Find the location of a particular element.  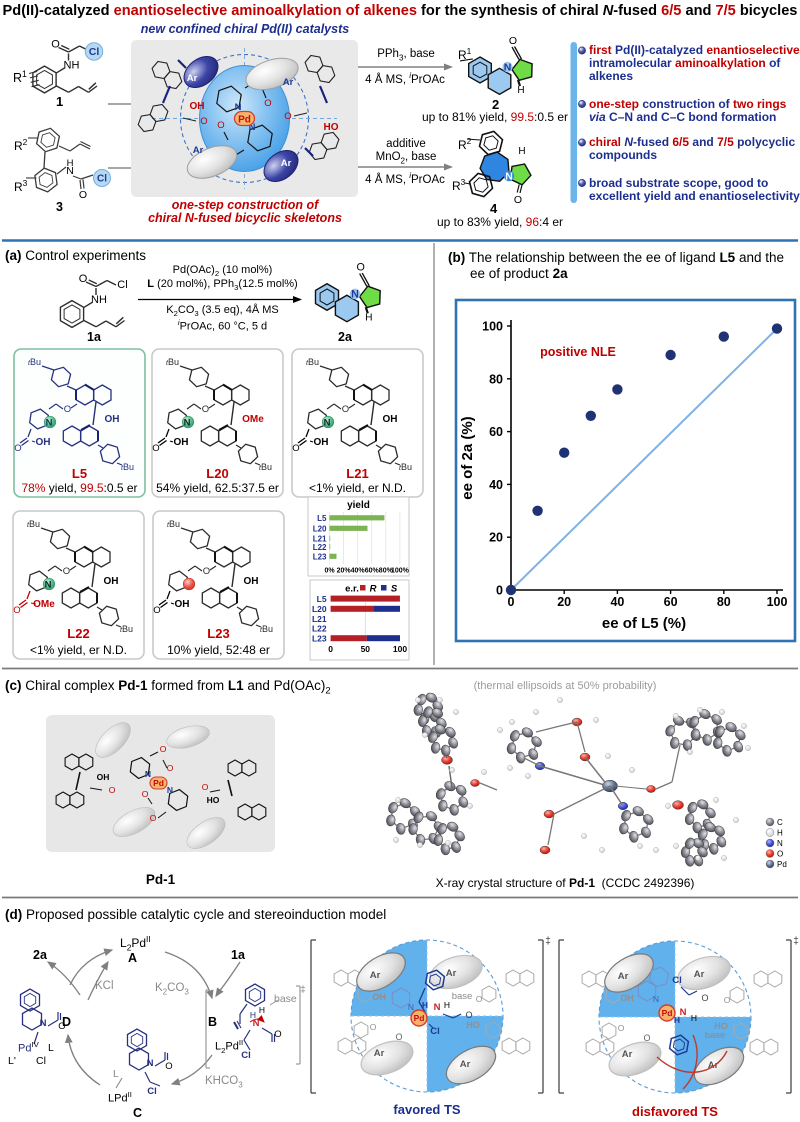

svg-text: 20% is located at coordinates (344, 571).